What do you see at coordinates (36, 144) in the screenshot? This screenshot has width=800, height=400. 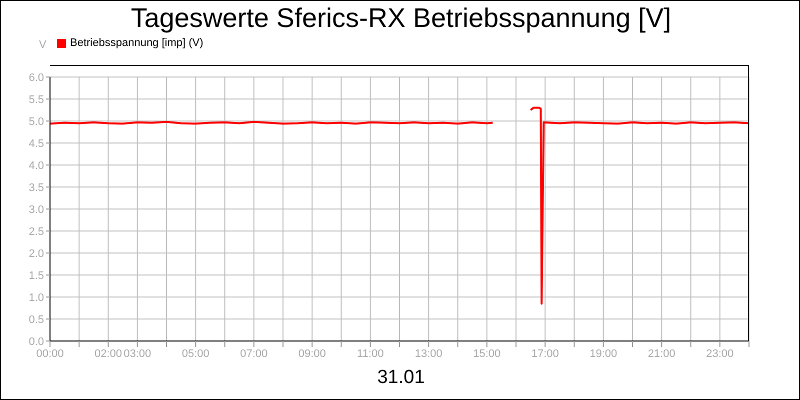 I see `y-tick-label: 4.5` at bounding box center [36, 144].